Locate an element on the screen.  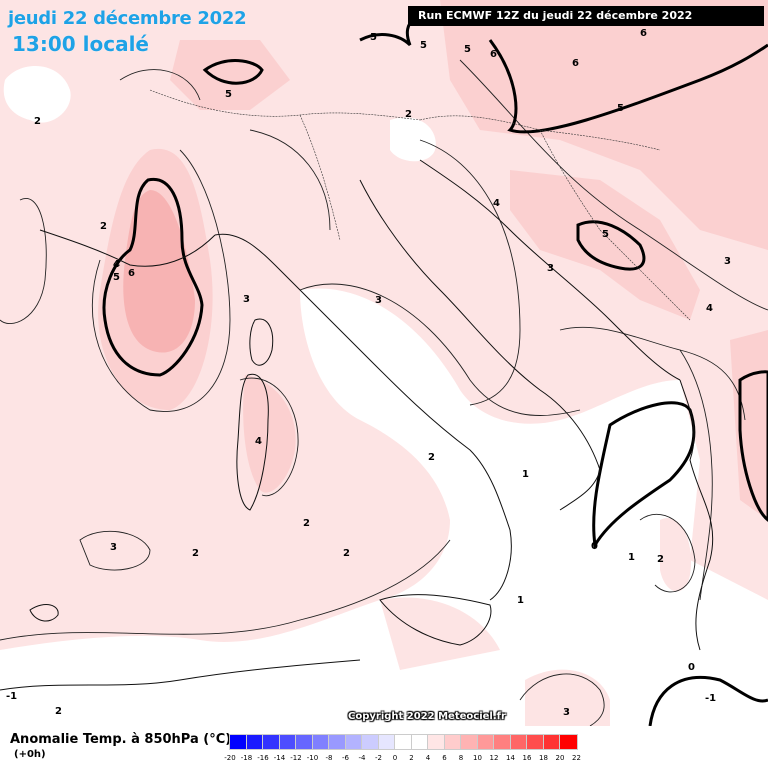
legend-tick-label: -14 is located at coordinates (279, 758).